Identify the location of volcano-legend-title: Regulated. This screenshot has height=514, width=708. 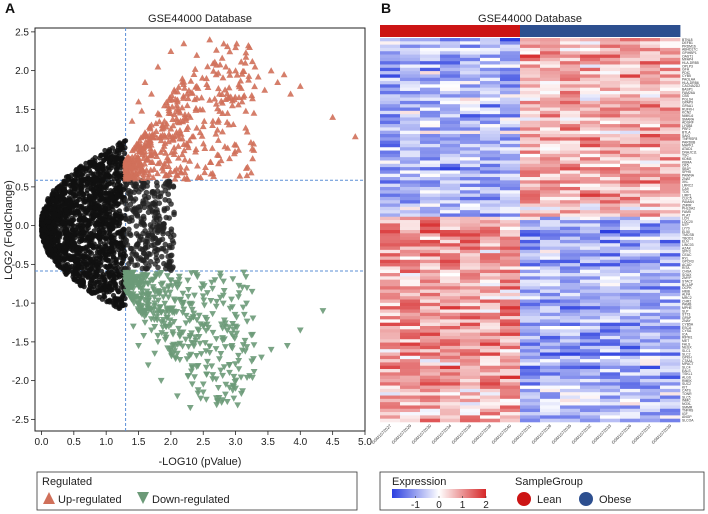
(67, 482).